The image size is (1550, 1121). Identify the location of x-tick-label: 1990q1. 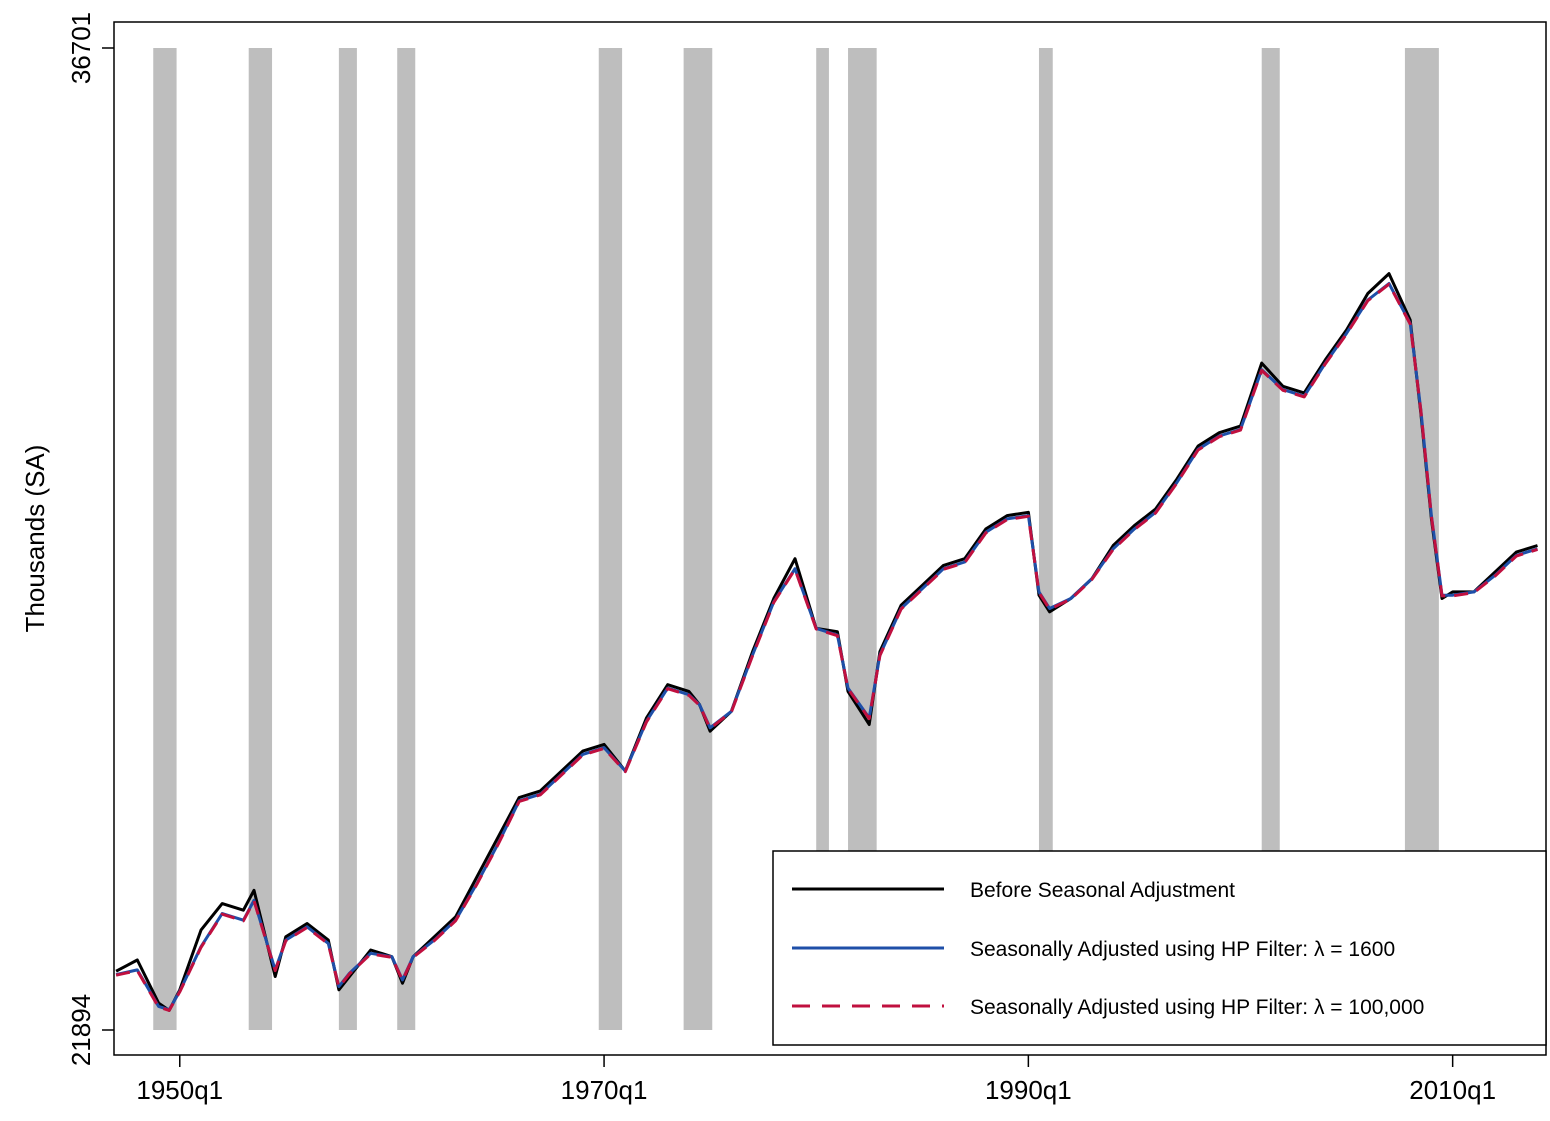
(1028, 1090).